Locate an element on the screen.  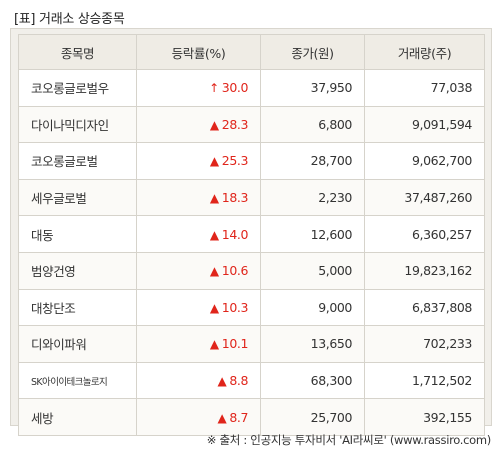
table-row: 다이나믹디자인 ▲ 28.3 6,800 9,091,594 is located at coordinates (251, 124).